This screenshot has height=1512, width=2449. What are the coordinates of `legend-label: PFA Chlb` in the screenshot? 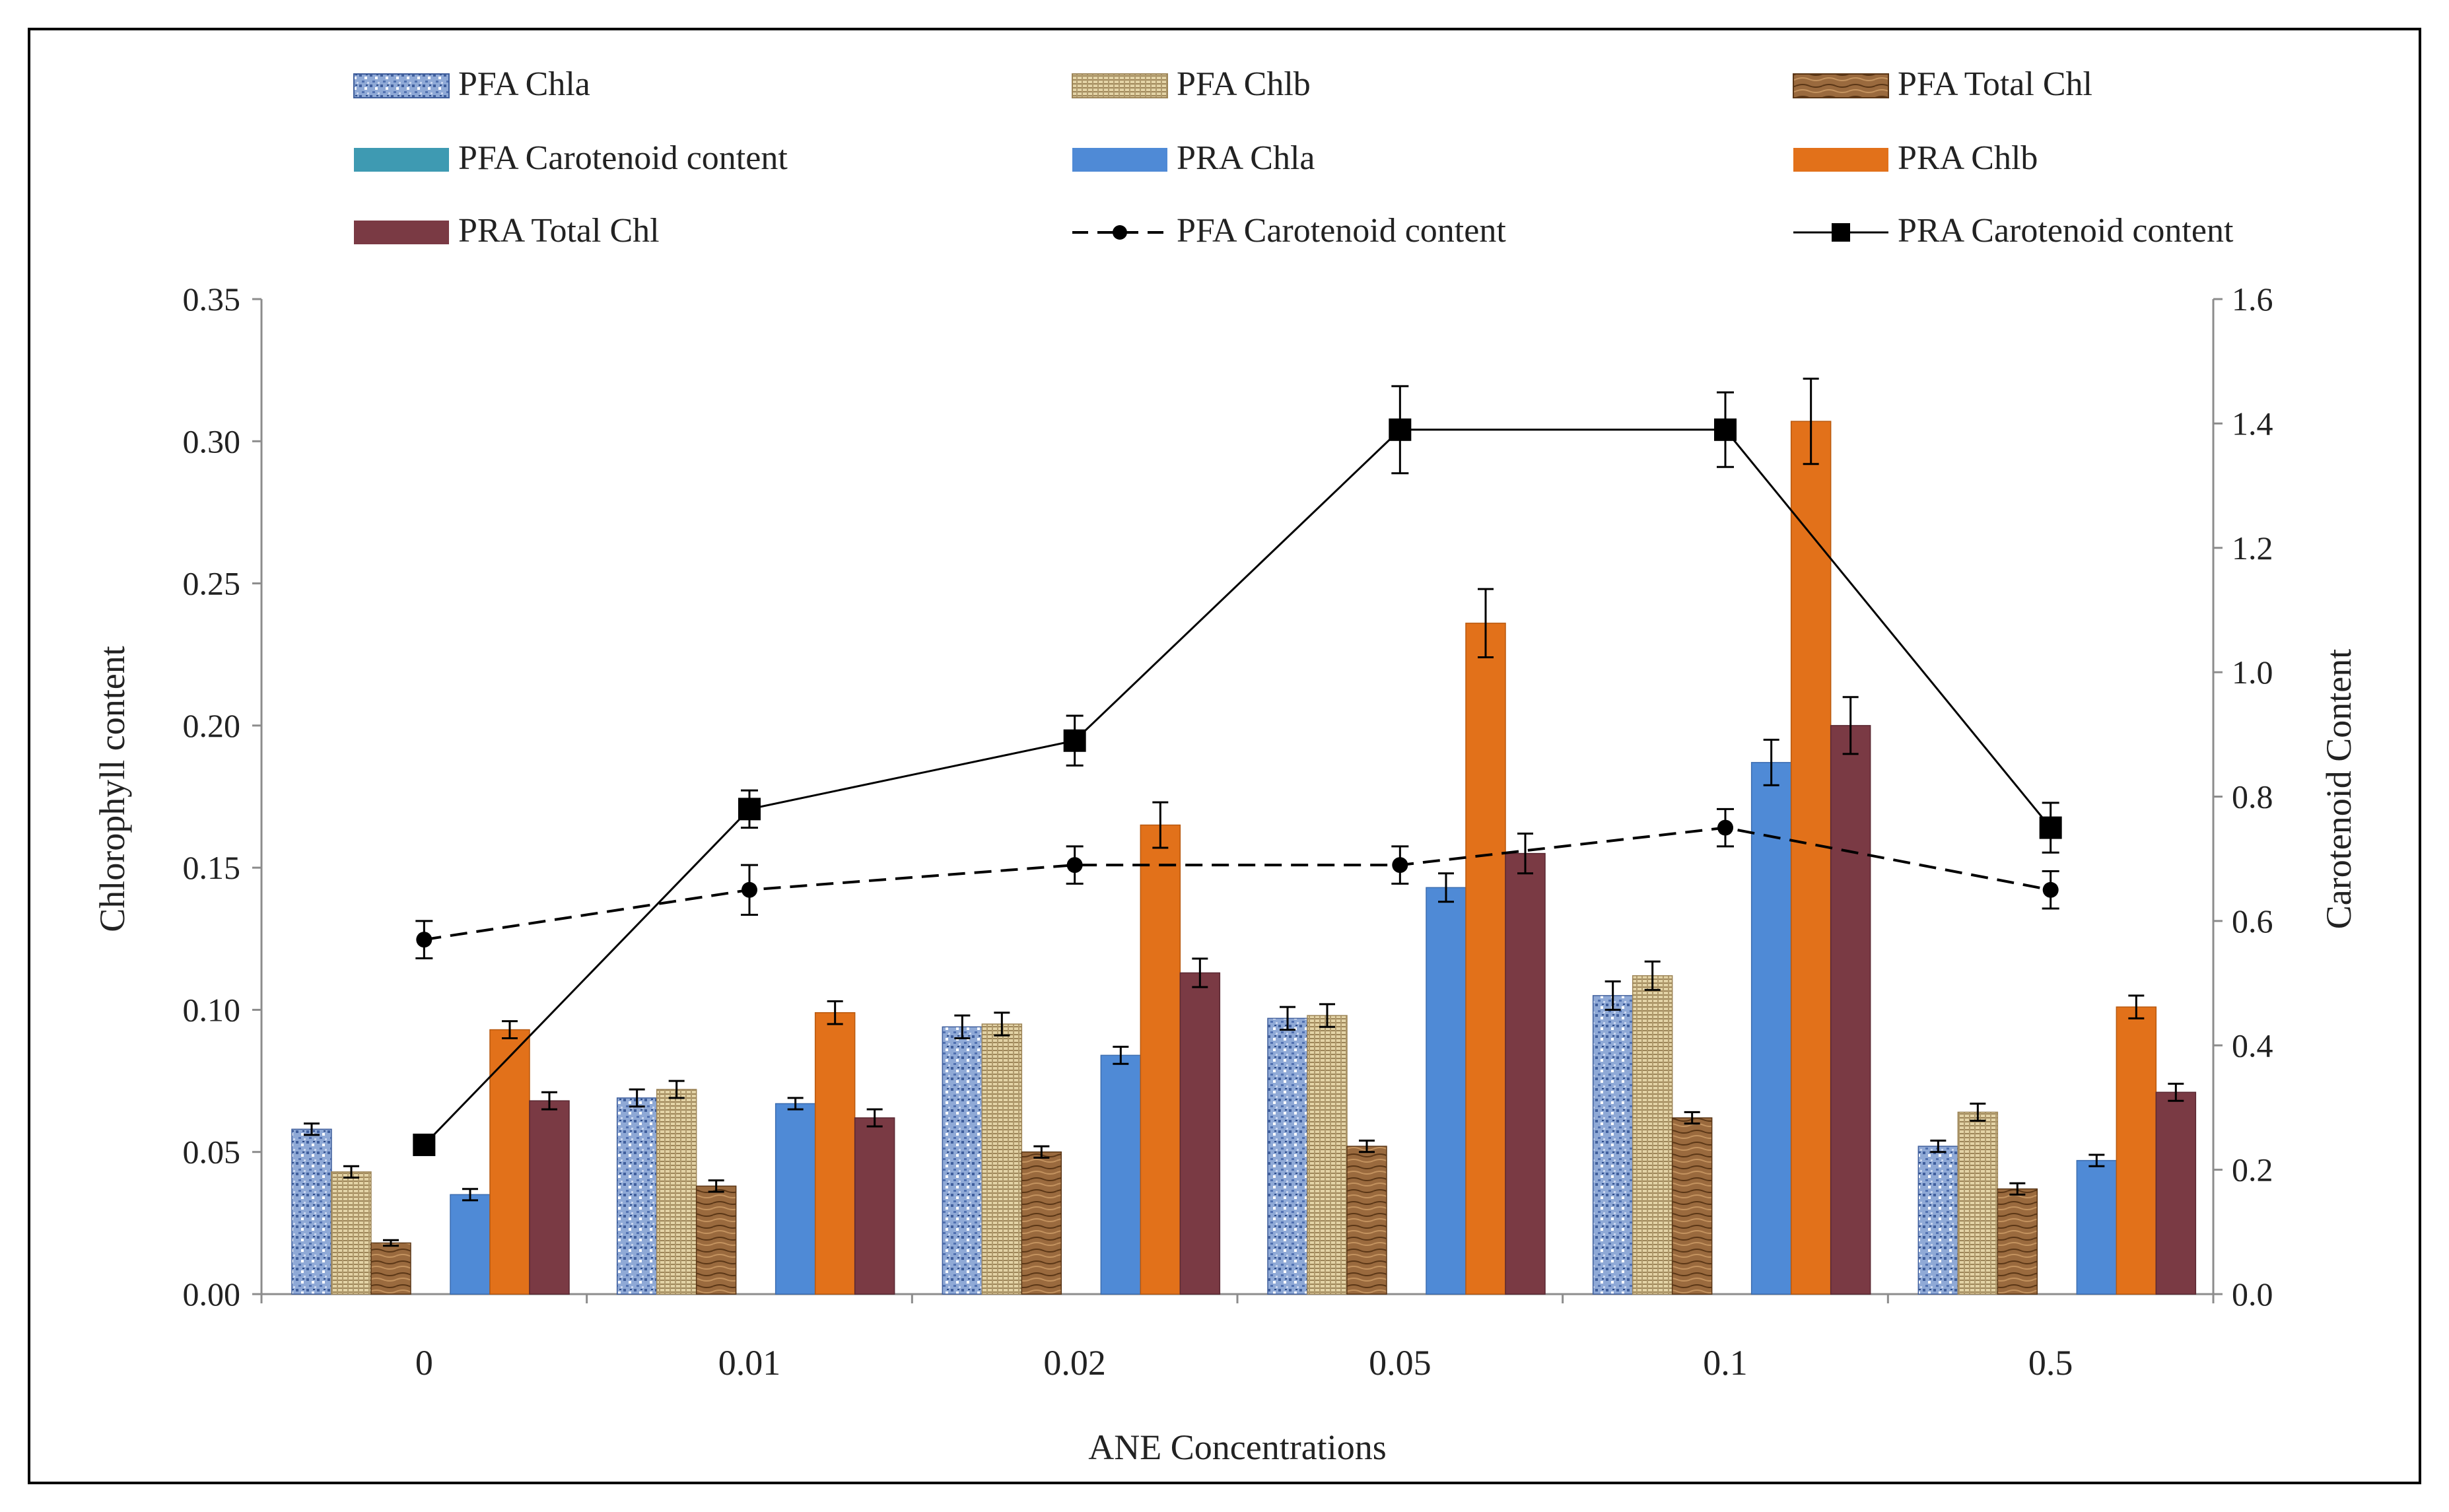 It's located at (1244, 84).